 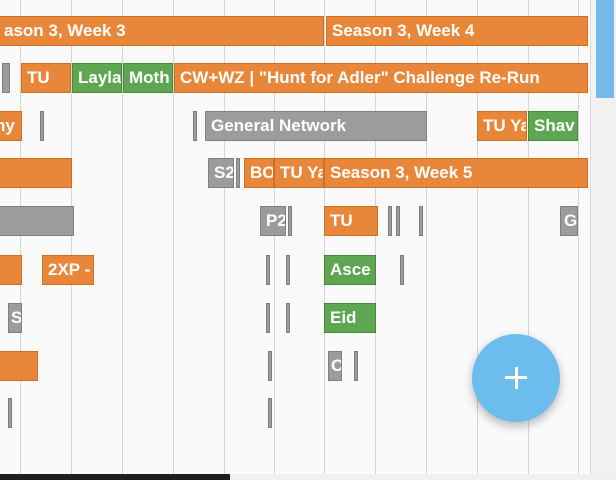 I want to click on event-c: C, so click(x=335, y=366).